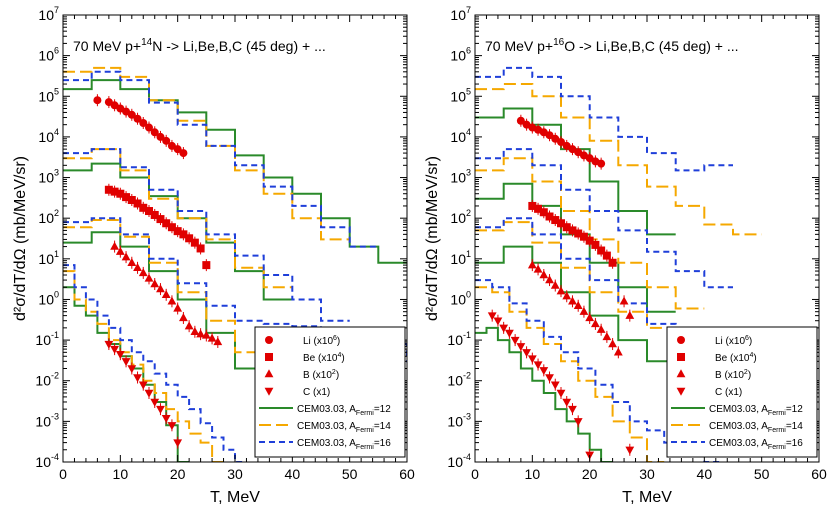  What do you see at coordinates (746, 372) in the screenshot?
I see `legend-superscript: 2` at bounding box center [746, 372].